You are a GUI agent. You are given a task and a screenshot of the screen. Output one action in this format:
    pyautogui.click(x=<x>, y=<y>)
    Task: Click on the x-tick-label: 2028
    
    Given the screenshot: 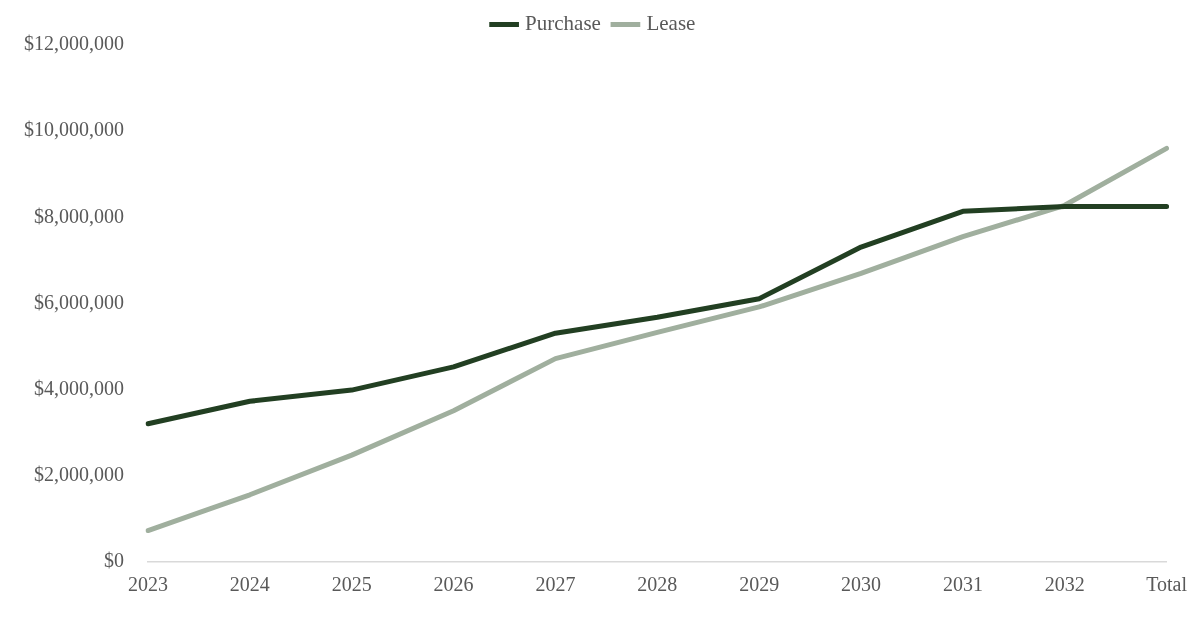 What is the action you would take?
    pyautogui.click(x=657, y=584)
    